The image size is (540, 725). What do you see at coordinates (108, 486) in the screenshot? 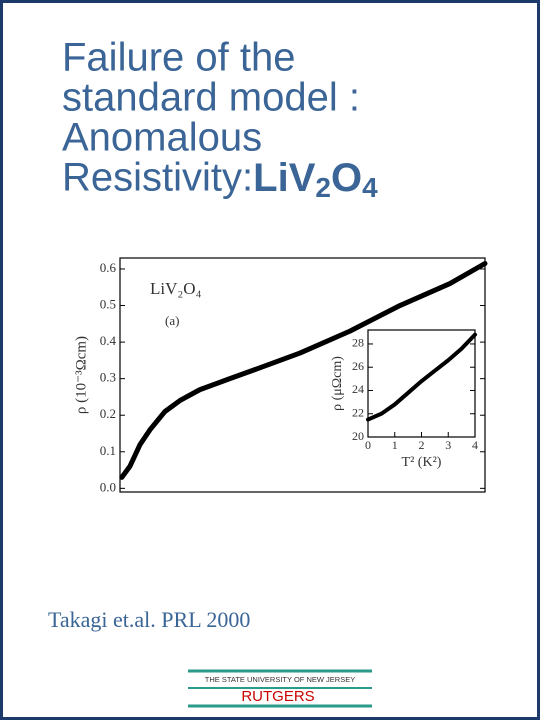
I see `y-tick-label: 0.0` at bounding box center [108, 486].